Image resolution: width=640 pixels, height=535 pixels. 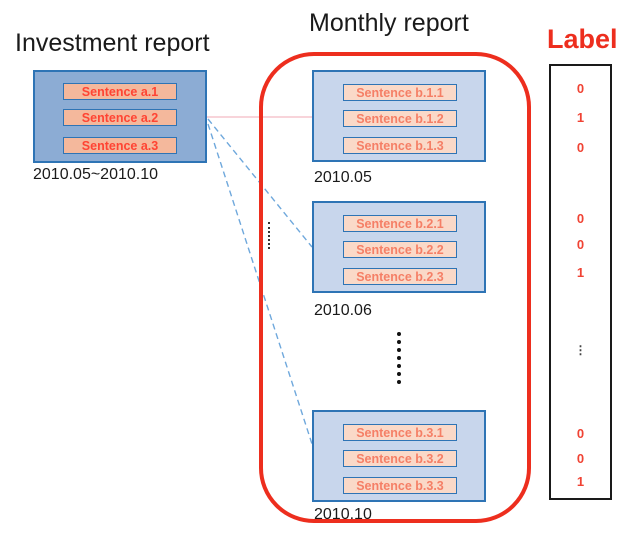 I want to click on monthly-date-1: 2010.05, so click(x=343, y=177).